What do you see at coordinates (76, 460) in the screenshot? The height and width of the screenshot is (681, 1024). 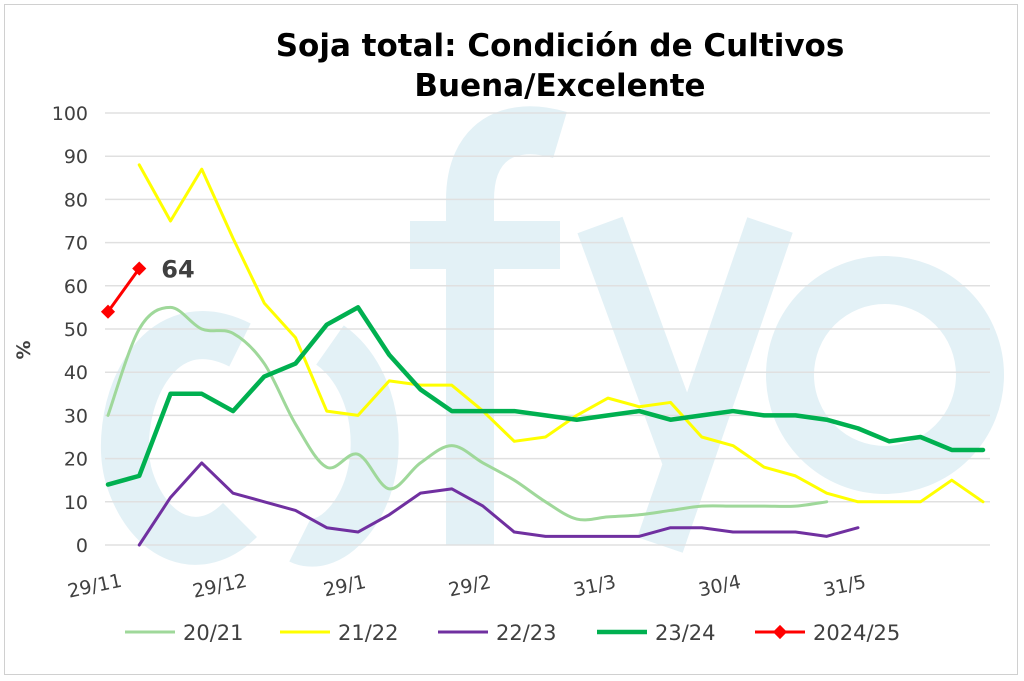 I see `y-tick-label: 20` at bounding box center [76, 460].